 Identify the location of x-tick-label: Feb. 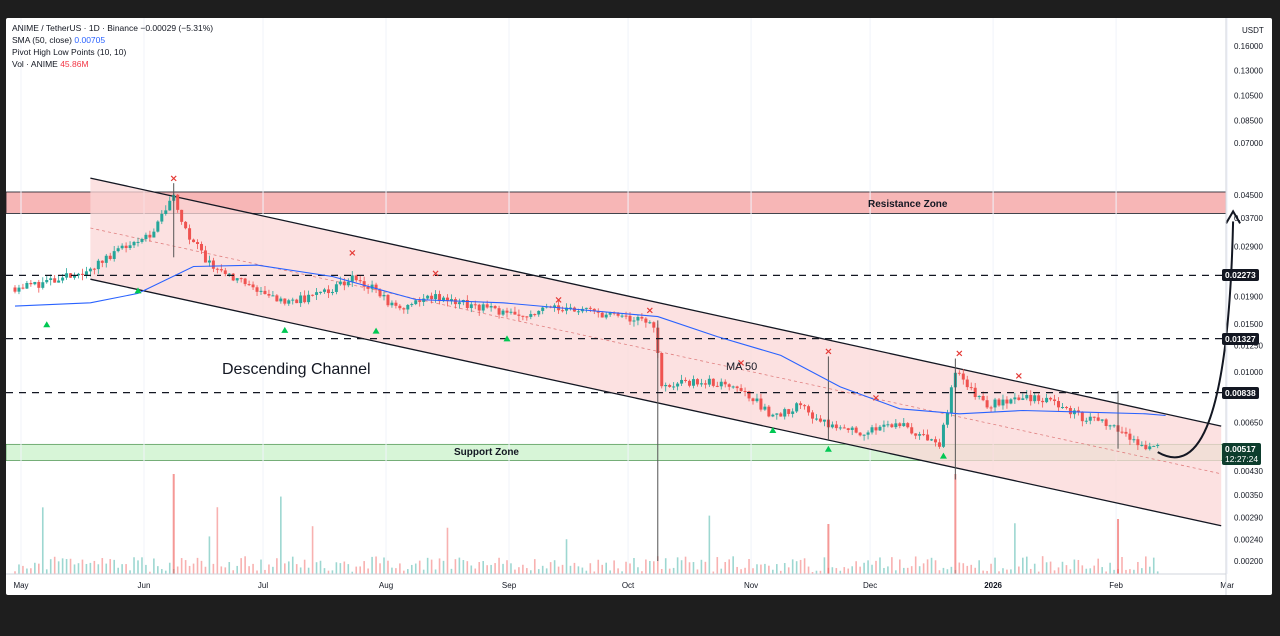
(1116, 585).